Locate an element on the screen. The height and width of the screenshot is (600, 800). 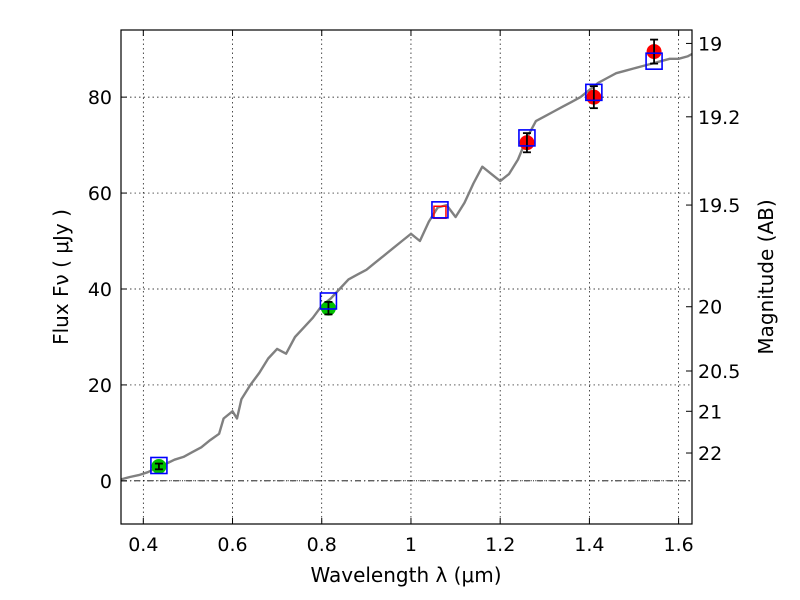
right-tick-label: 20.5 is located at coordinates (719, 372).